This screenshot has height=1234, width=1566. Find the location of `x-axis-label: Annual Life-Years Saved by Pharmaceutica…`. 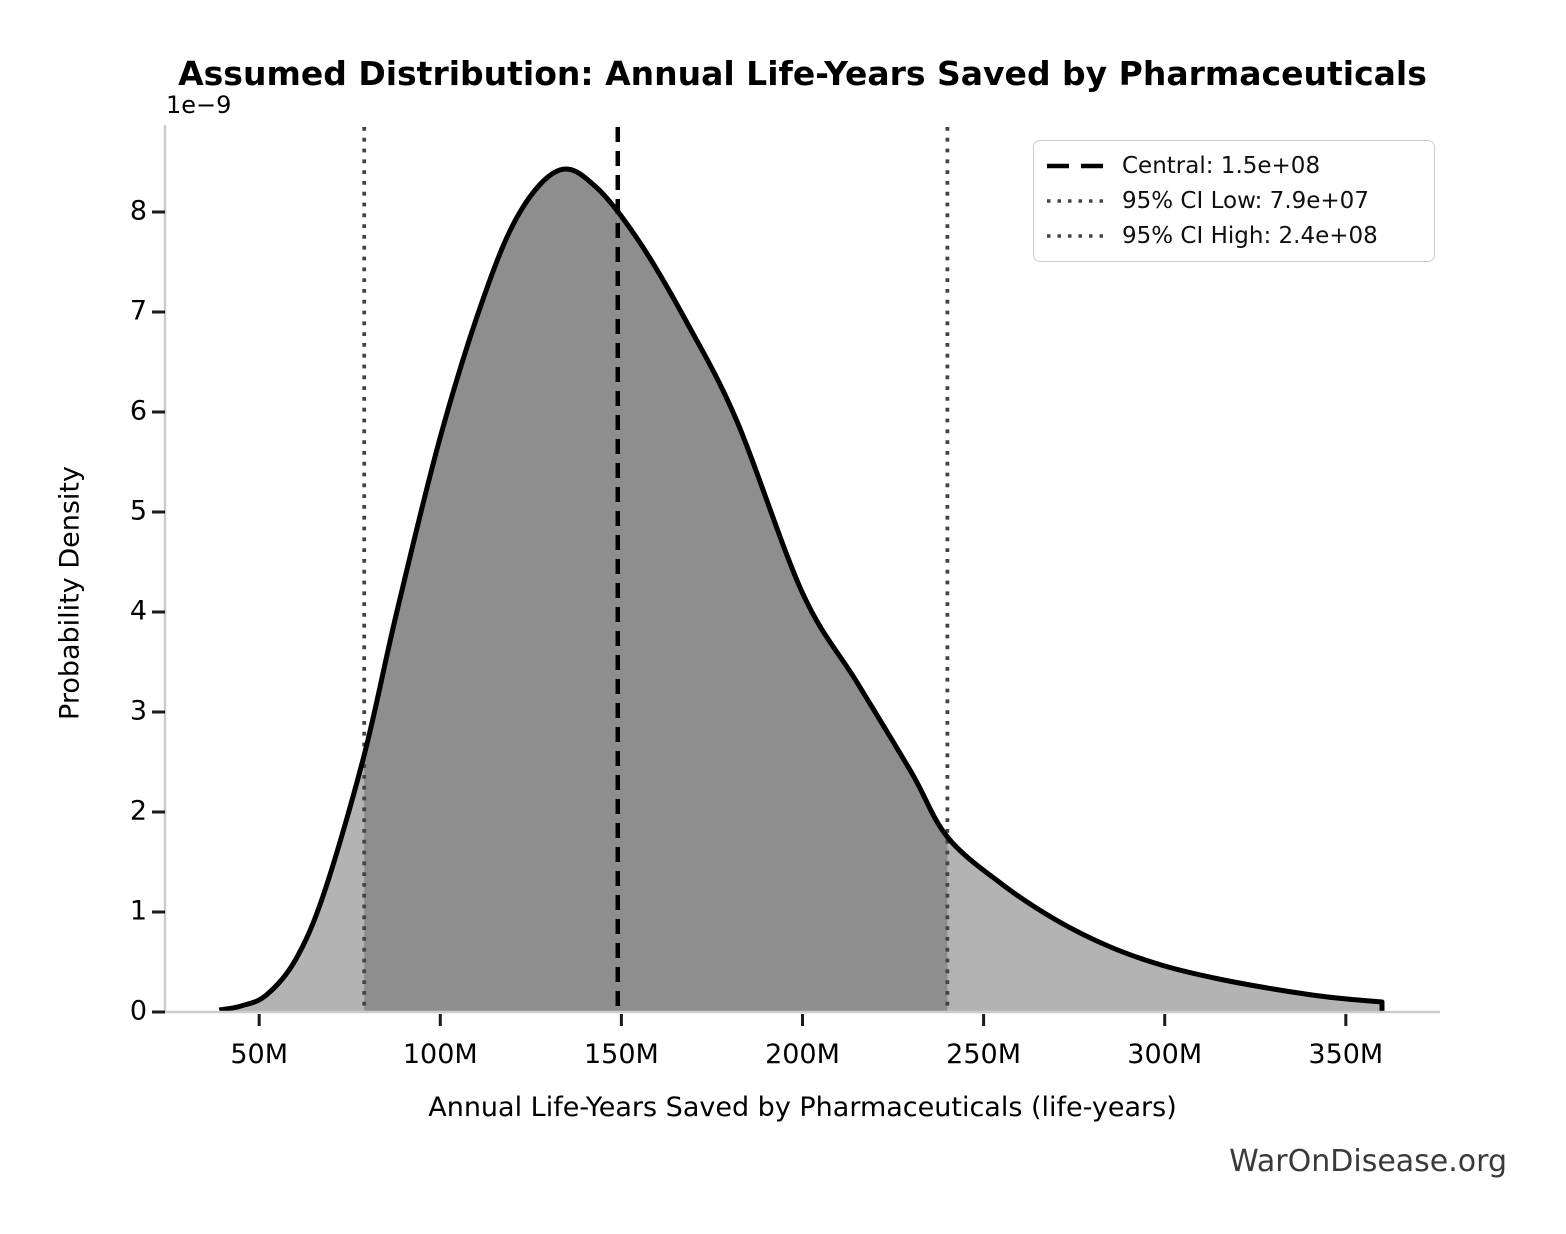

x-axis-label: Annual Life-Years Saved by Pharmaceutica… is located at coordinates (802, 1107).